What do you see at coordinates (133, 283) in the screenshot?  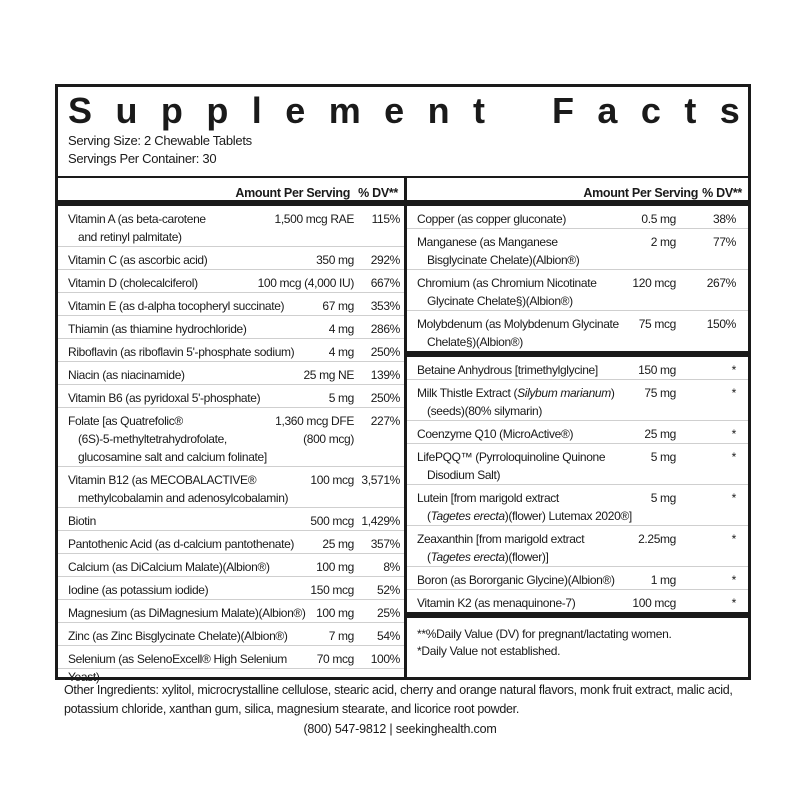 I see `nutrient-name: Vitamin D (cholecalciferol)` at bounding box center [133, 283].